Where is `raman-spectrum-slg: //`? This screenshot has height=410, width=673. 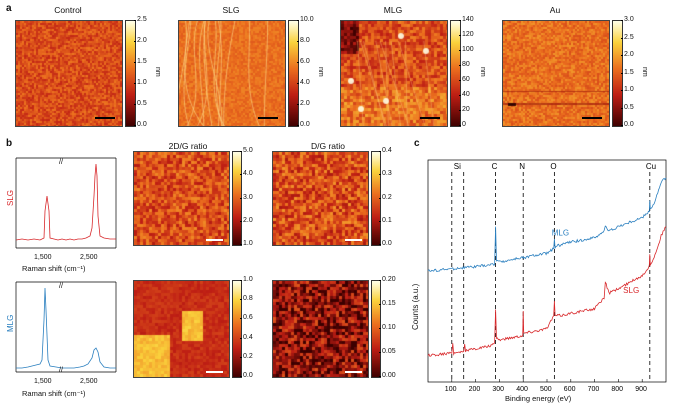 raman-spectrum-slg: // is located at coordinates (66, 203).